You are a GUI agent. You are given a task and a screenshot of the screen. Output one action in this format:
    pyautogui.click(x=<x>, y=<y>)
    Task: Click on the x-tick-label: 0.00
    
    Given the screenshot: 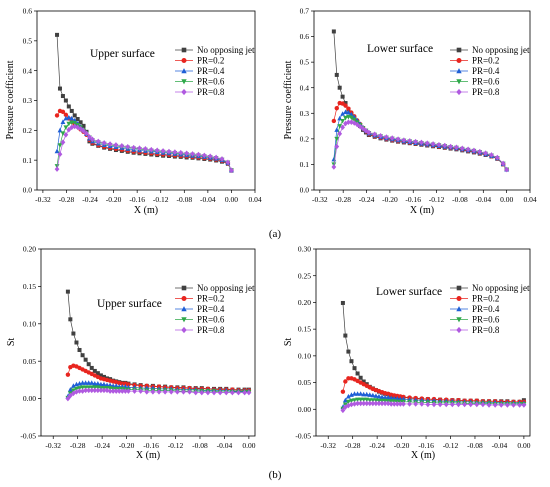 What is the action you would take?
    pyautogui.click(x=248, y=445)
    